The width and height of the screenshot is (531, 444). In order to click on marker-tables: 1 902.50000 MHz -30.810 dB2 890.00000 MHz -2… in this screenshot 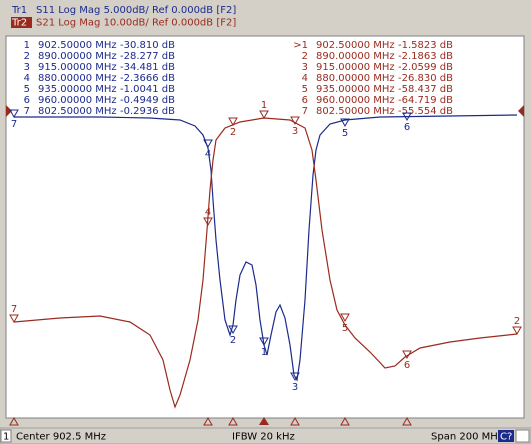, I will do `click(239, 78)`.